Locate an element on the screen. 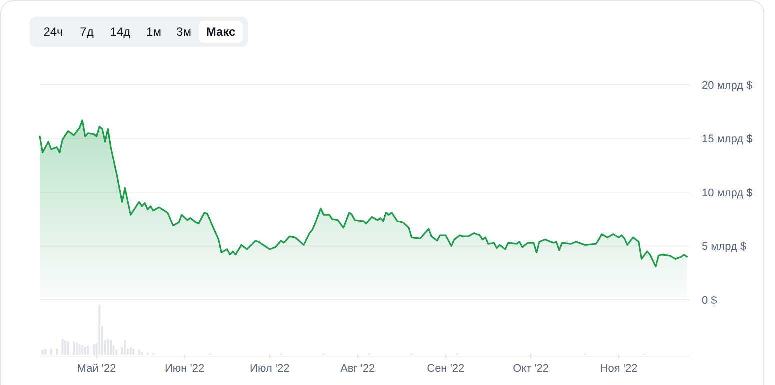 This screenshot has height=385, width=775. x-tick-label: Сен '22 is located at coordinates (446, 369).